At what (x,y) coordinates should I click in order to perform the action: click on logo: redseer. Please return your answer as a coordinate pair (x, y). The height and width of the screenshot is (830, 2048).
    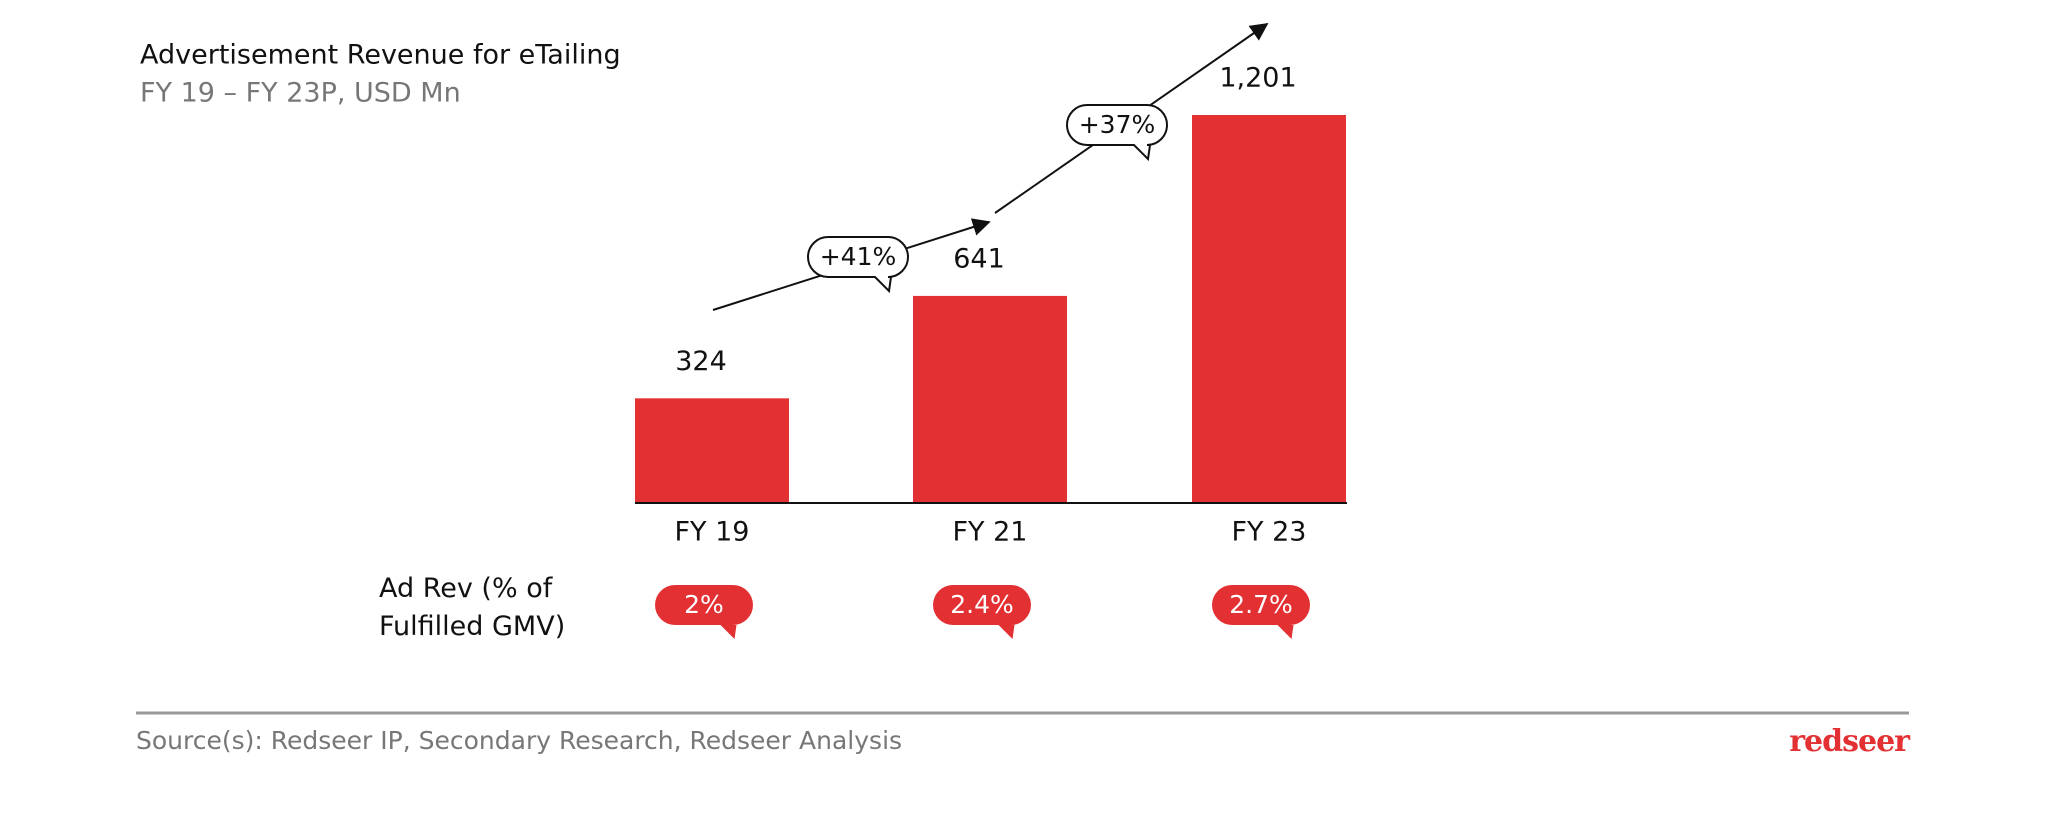
    Looking at the image, I should click on (1850, 741).